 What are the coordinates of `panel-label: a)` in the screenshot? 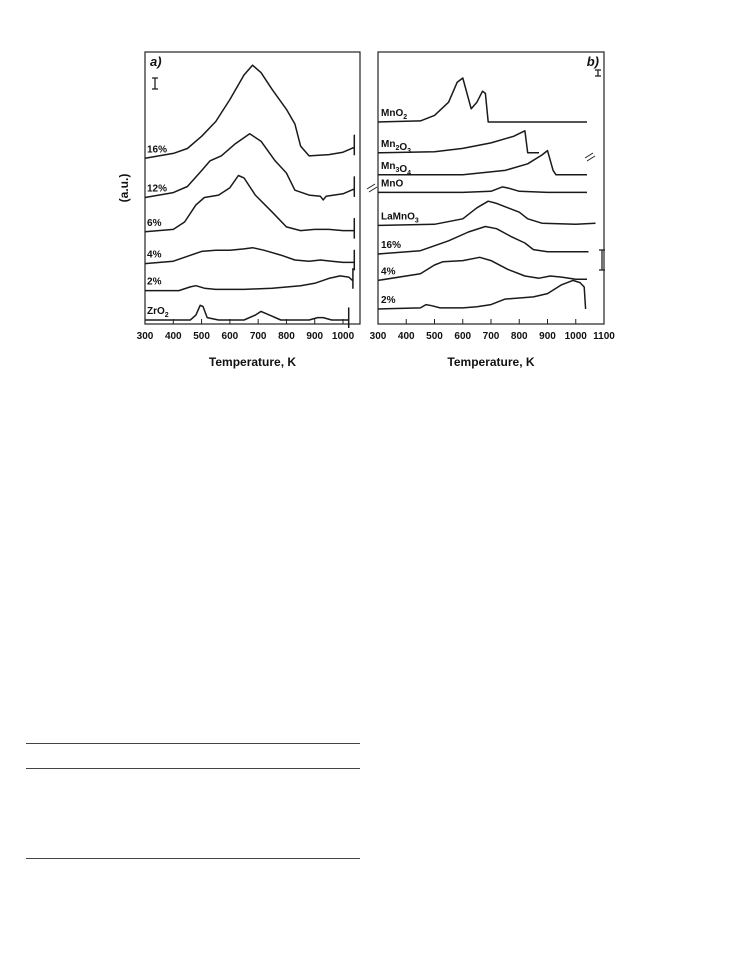 It's located at (156, 61).